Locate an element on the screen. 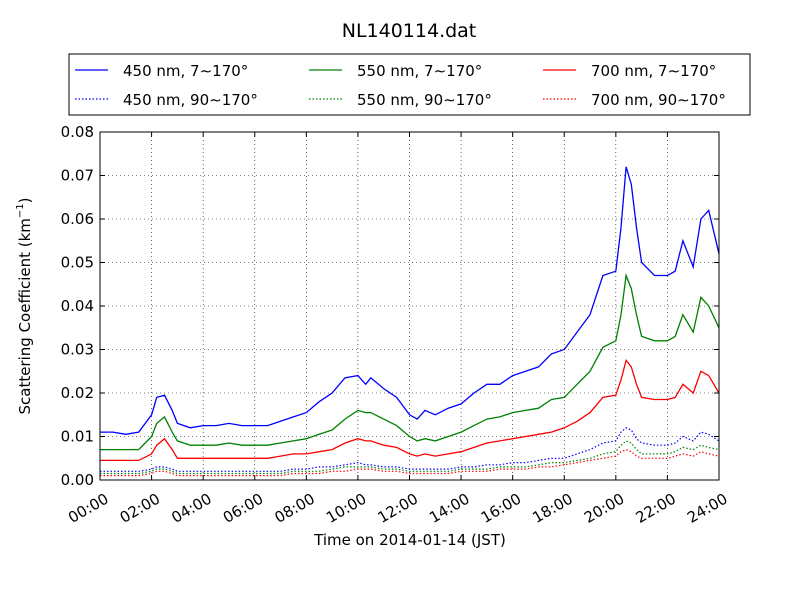 This screenshot has height=600, width=800. legend-label-1: 450 nm, 7∼170° is located at coordinates (185, 71).